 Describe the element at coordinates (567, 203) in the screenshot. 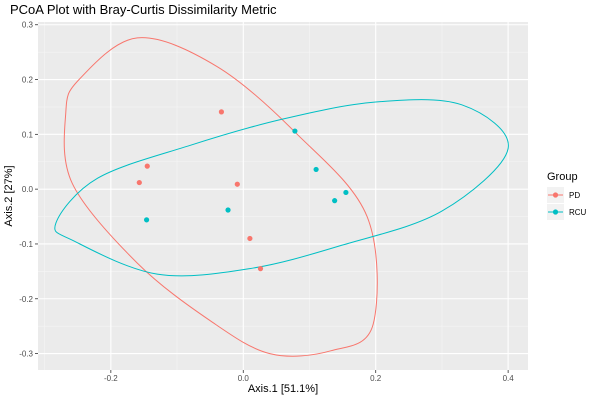

I see `legend-keys: PD RCU` at that location.